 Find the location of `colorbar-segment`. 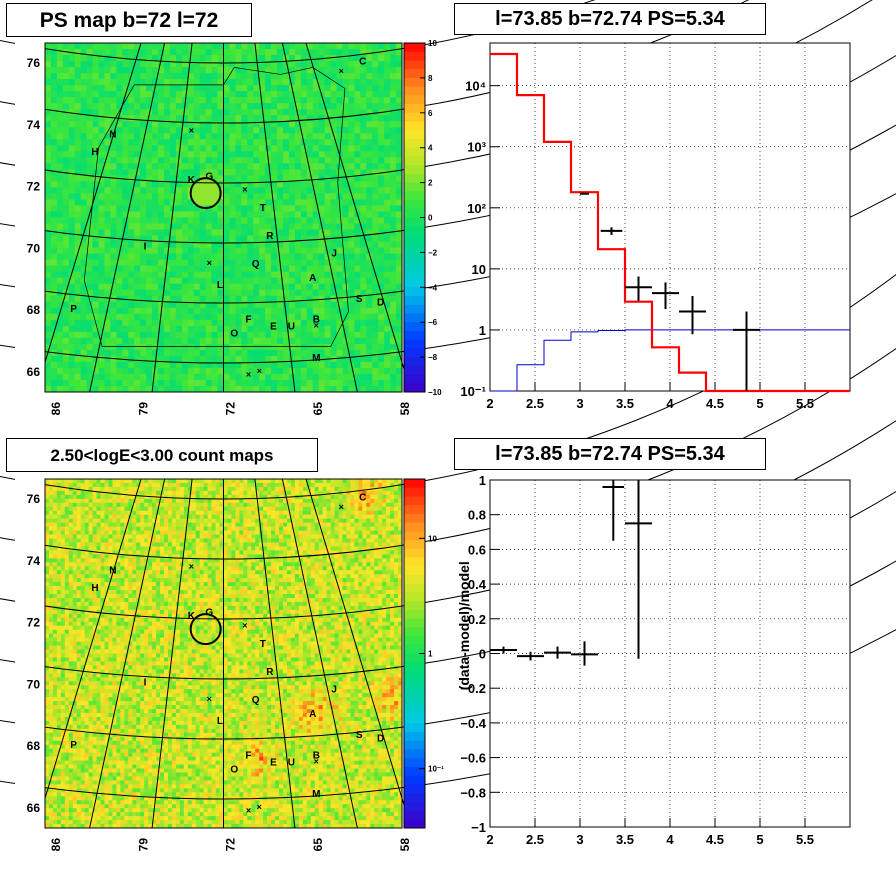

colorbar-segment is located at coordinates (414, 370).